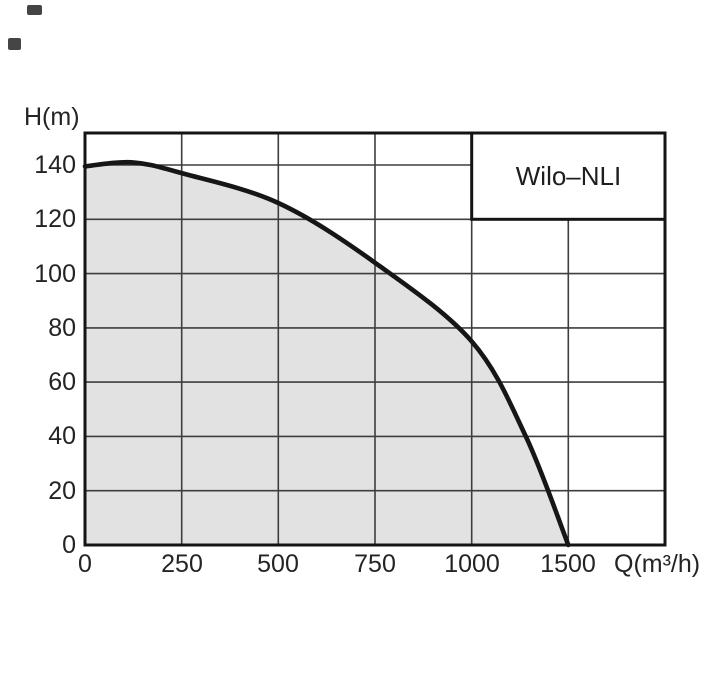 This screenshot has width=719, height=674. I want to click on legend-box, so click(568, 176).